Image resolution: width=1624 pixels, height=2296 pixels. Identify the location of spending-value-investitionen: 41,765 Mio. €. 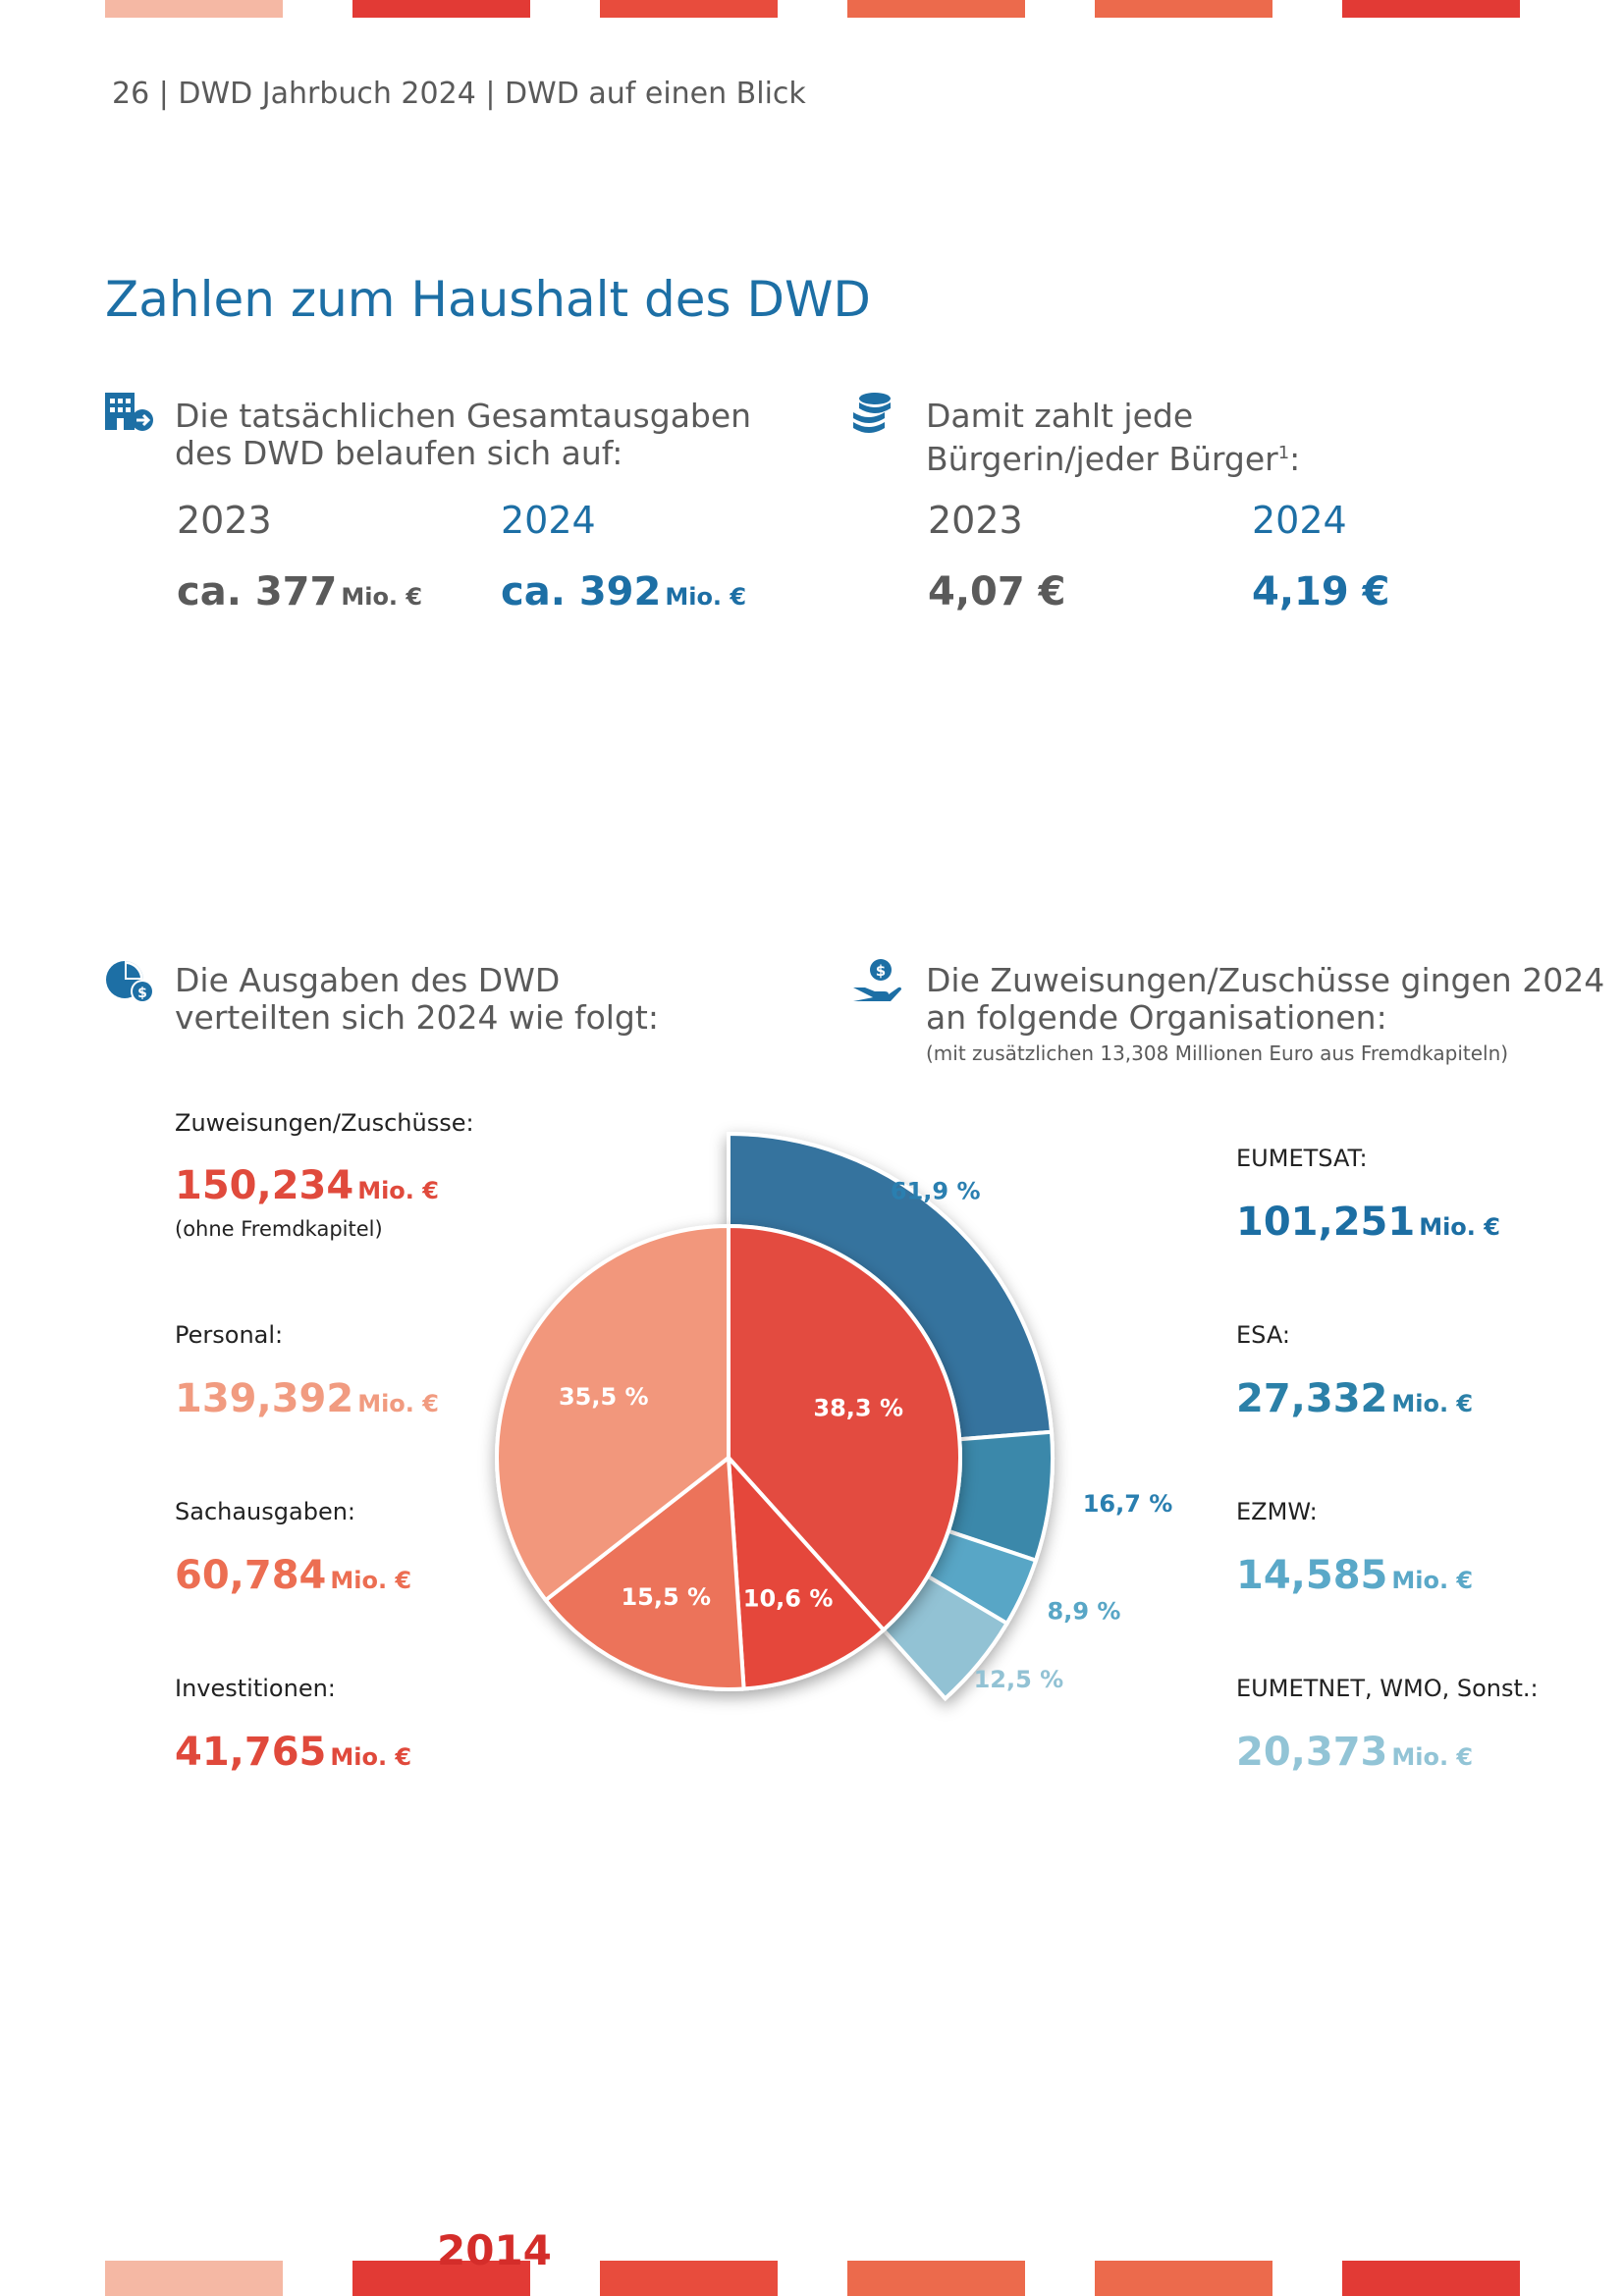
(293, 1752).